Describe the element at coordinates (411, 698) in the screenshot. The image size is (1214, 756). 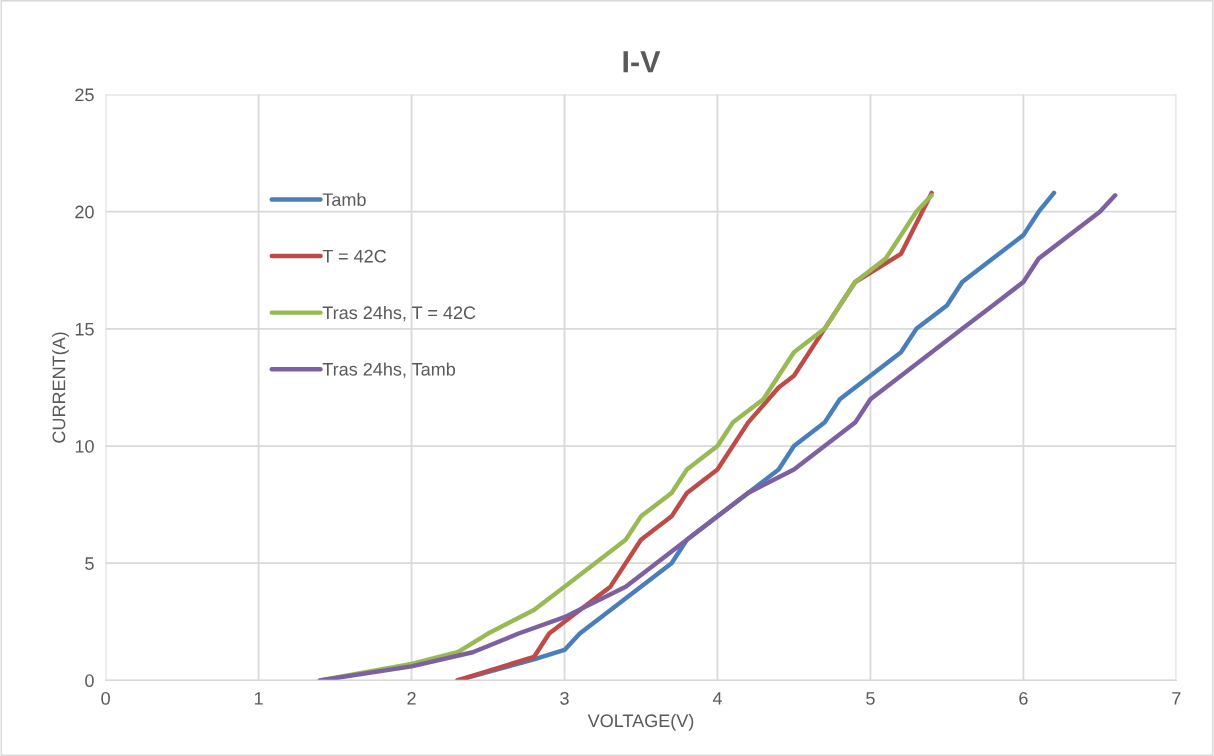
I see `x-tick-label: 2` at that location.